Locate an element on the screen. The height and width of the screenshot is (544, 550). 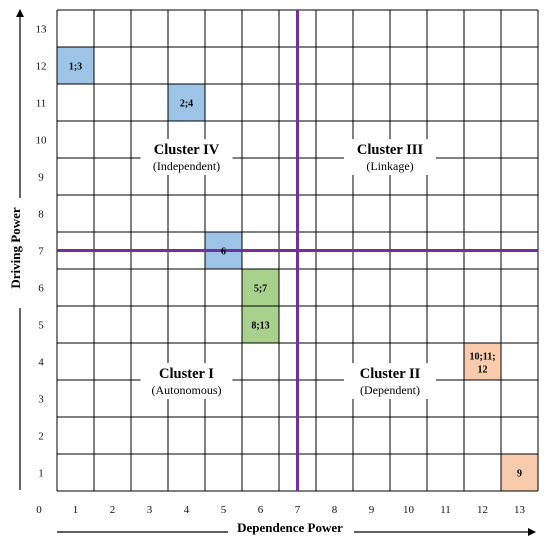
y-tick-label: 12 is located at coordinates (41, 67).